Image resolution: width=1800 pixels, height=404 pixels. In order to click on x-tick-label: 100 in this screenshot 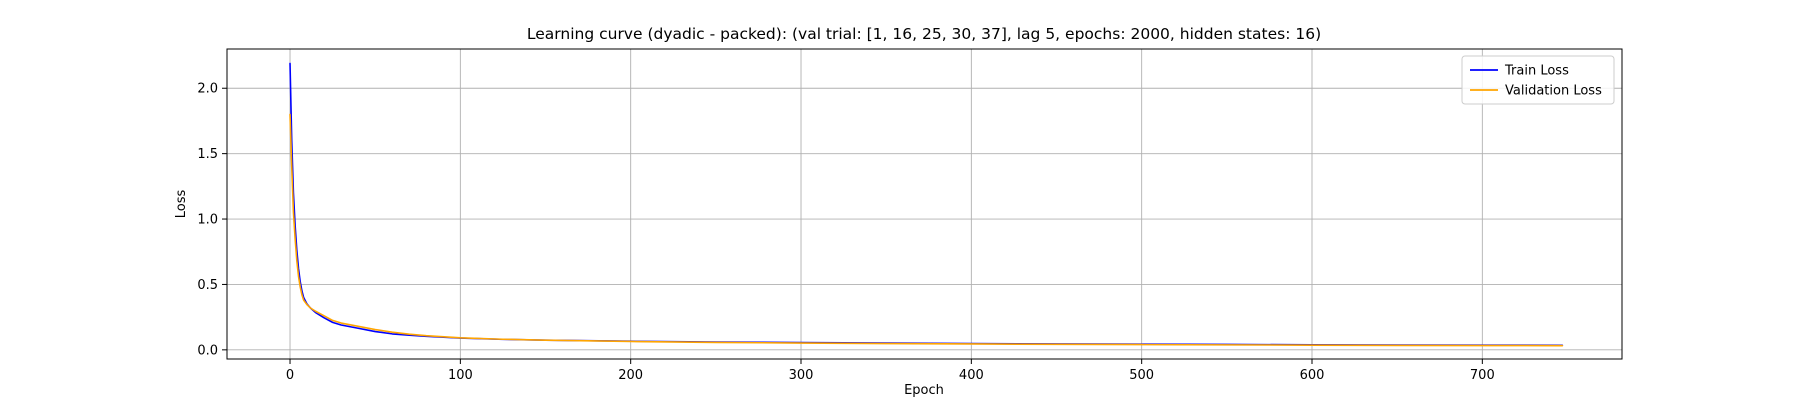, I will do `click(460, 375)`.